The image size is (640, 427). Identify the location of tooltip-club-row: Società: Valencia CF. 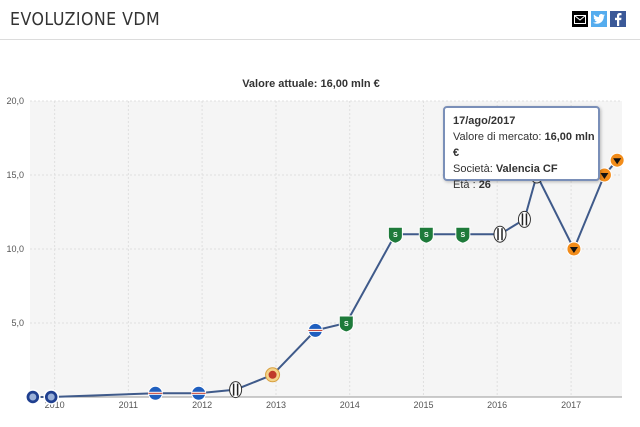
(525, 169).